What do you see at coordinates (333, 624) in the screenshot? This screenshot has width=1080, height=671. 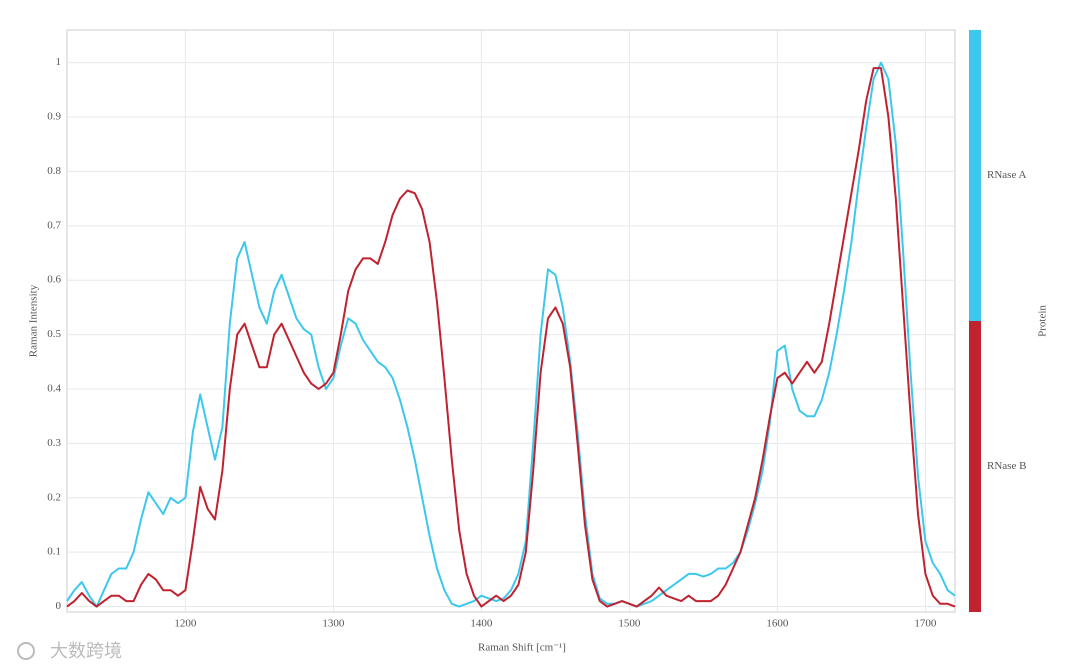 I see `x-tick-label: 1300` at bounding box center [333, 624].